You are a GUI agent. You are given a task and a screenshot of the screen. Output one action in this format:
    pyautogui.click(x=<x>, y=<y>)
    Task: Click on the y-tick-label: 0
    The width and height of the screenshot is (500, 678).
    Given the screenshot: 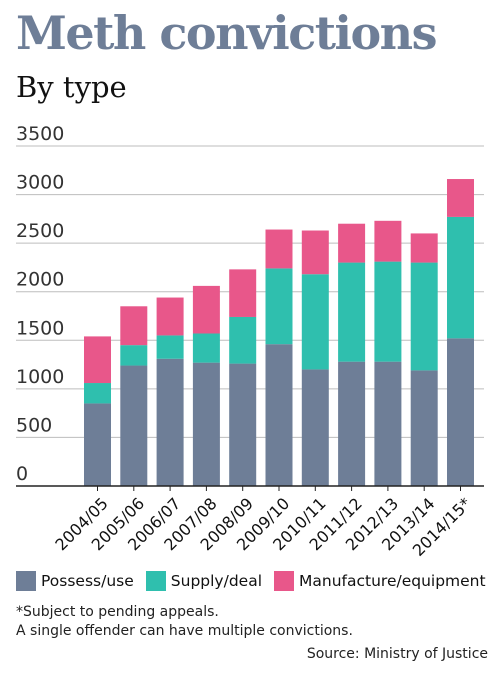 What is the action you would take?
    pyautogui.click(x=22, y=474)
    